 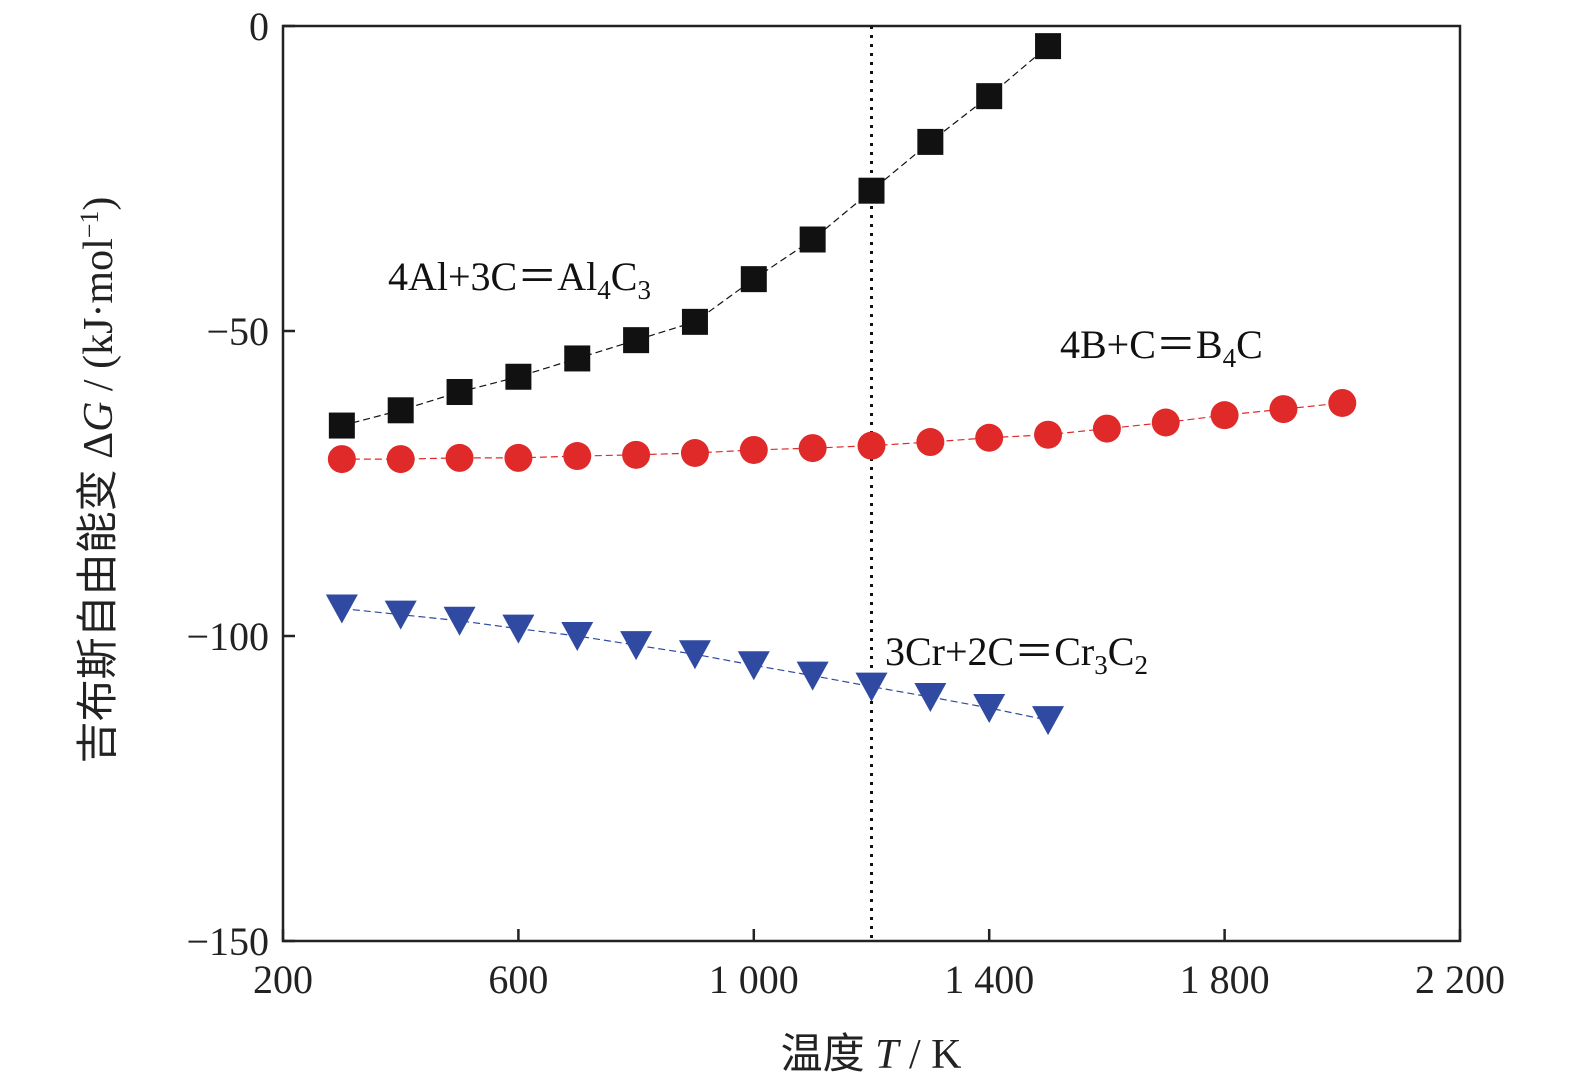 I want to click on x-axis-title-unit: / K, so click(x=929, y=1055).